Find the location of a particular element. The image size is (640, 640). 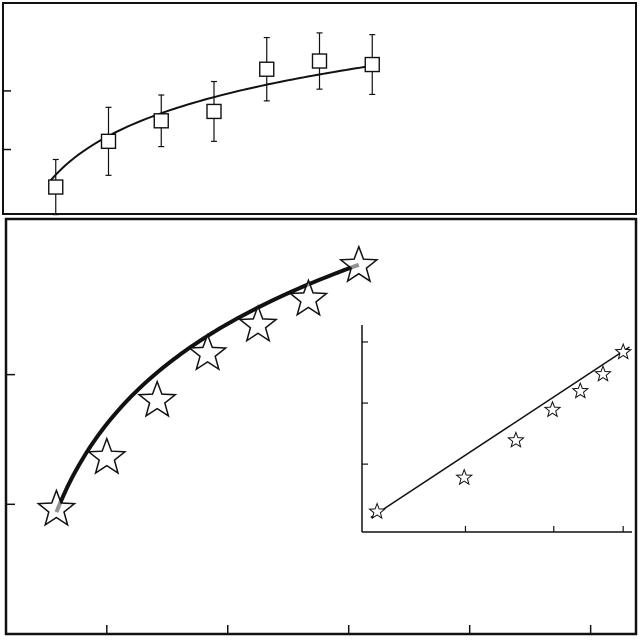

top-fit-curve is located at coordinates (211, 123).